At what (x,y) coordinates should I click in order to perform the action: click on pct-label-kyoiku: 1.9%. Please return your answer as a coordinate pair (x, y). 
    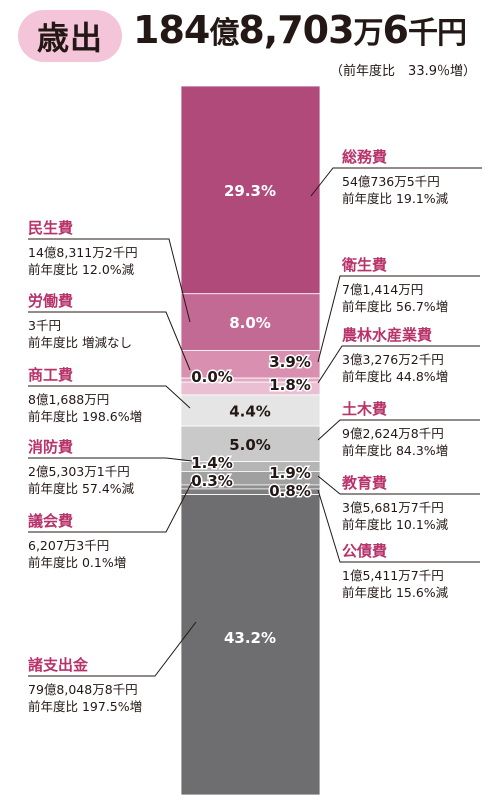
    Looking at the image, I should click on (290, 473).